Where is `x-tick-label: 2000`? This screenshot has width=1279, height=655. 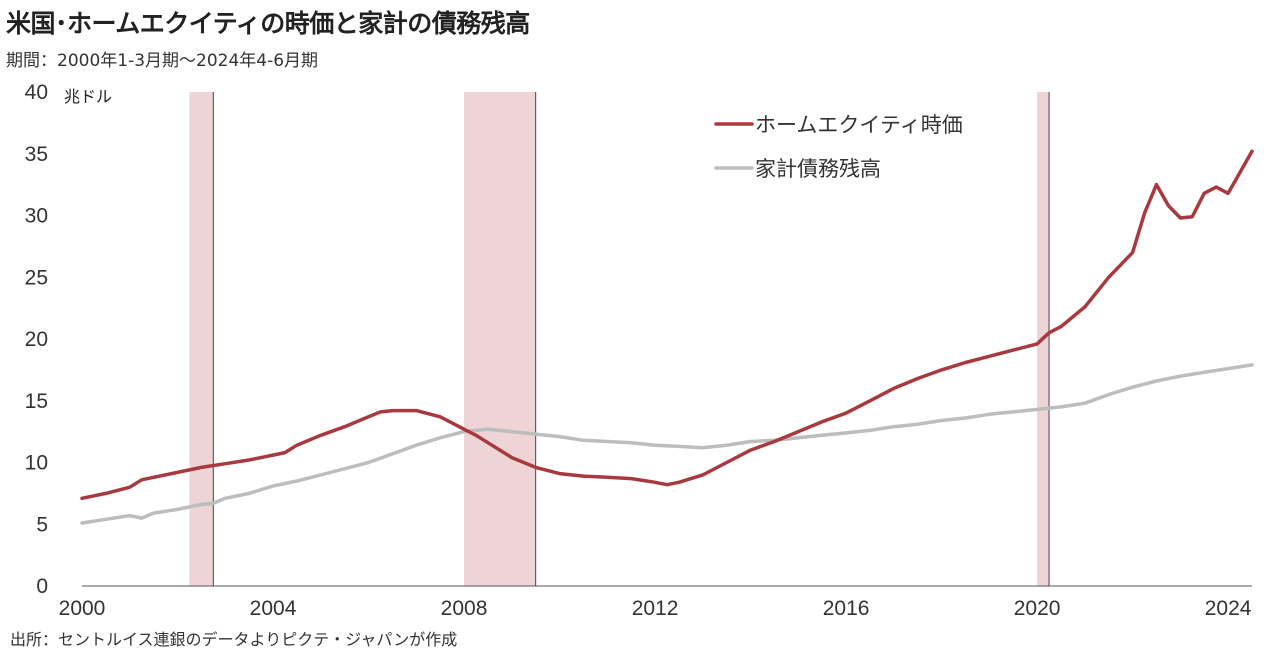 x-tick-label: 2000 is located at coordinates (82, 608).